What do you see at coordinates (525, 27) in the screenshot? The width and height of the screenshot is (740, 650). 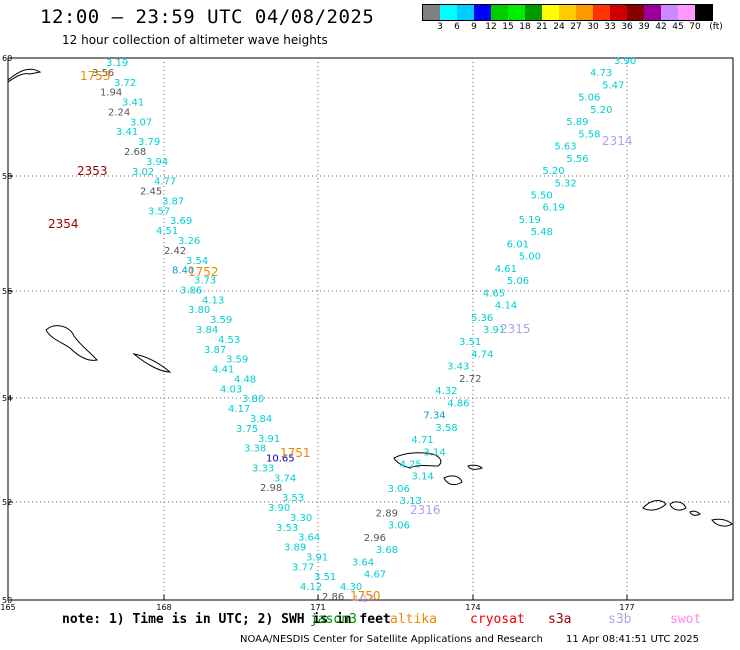 I see `legend-label: 18` at bounding box center [525, 27].